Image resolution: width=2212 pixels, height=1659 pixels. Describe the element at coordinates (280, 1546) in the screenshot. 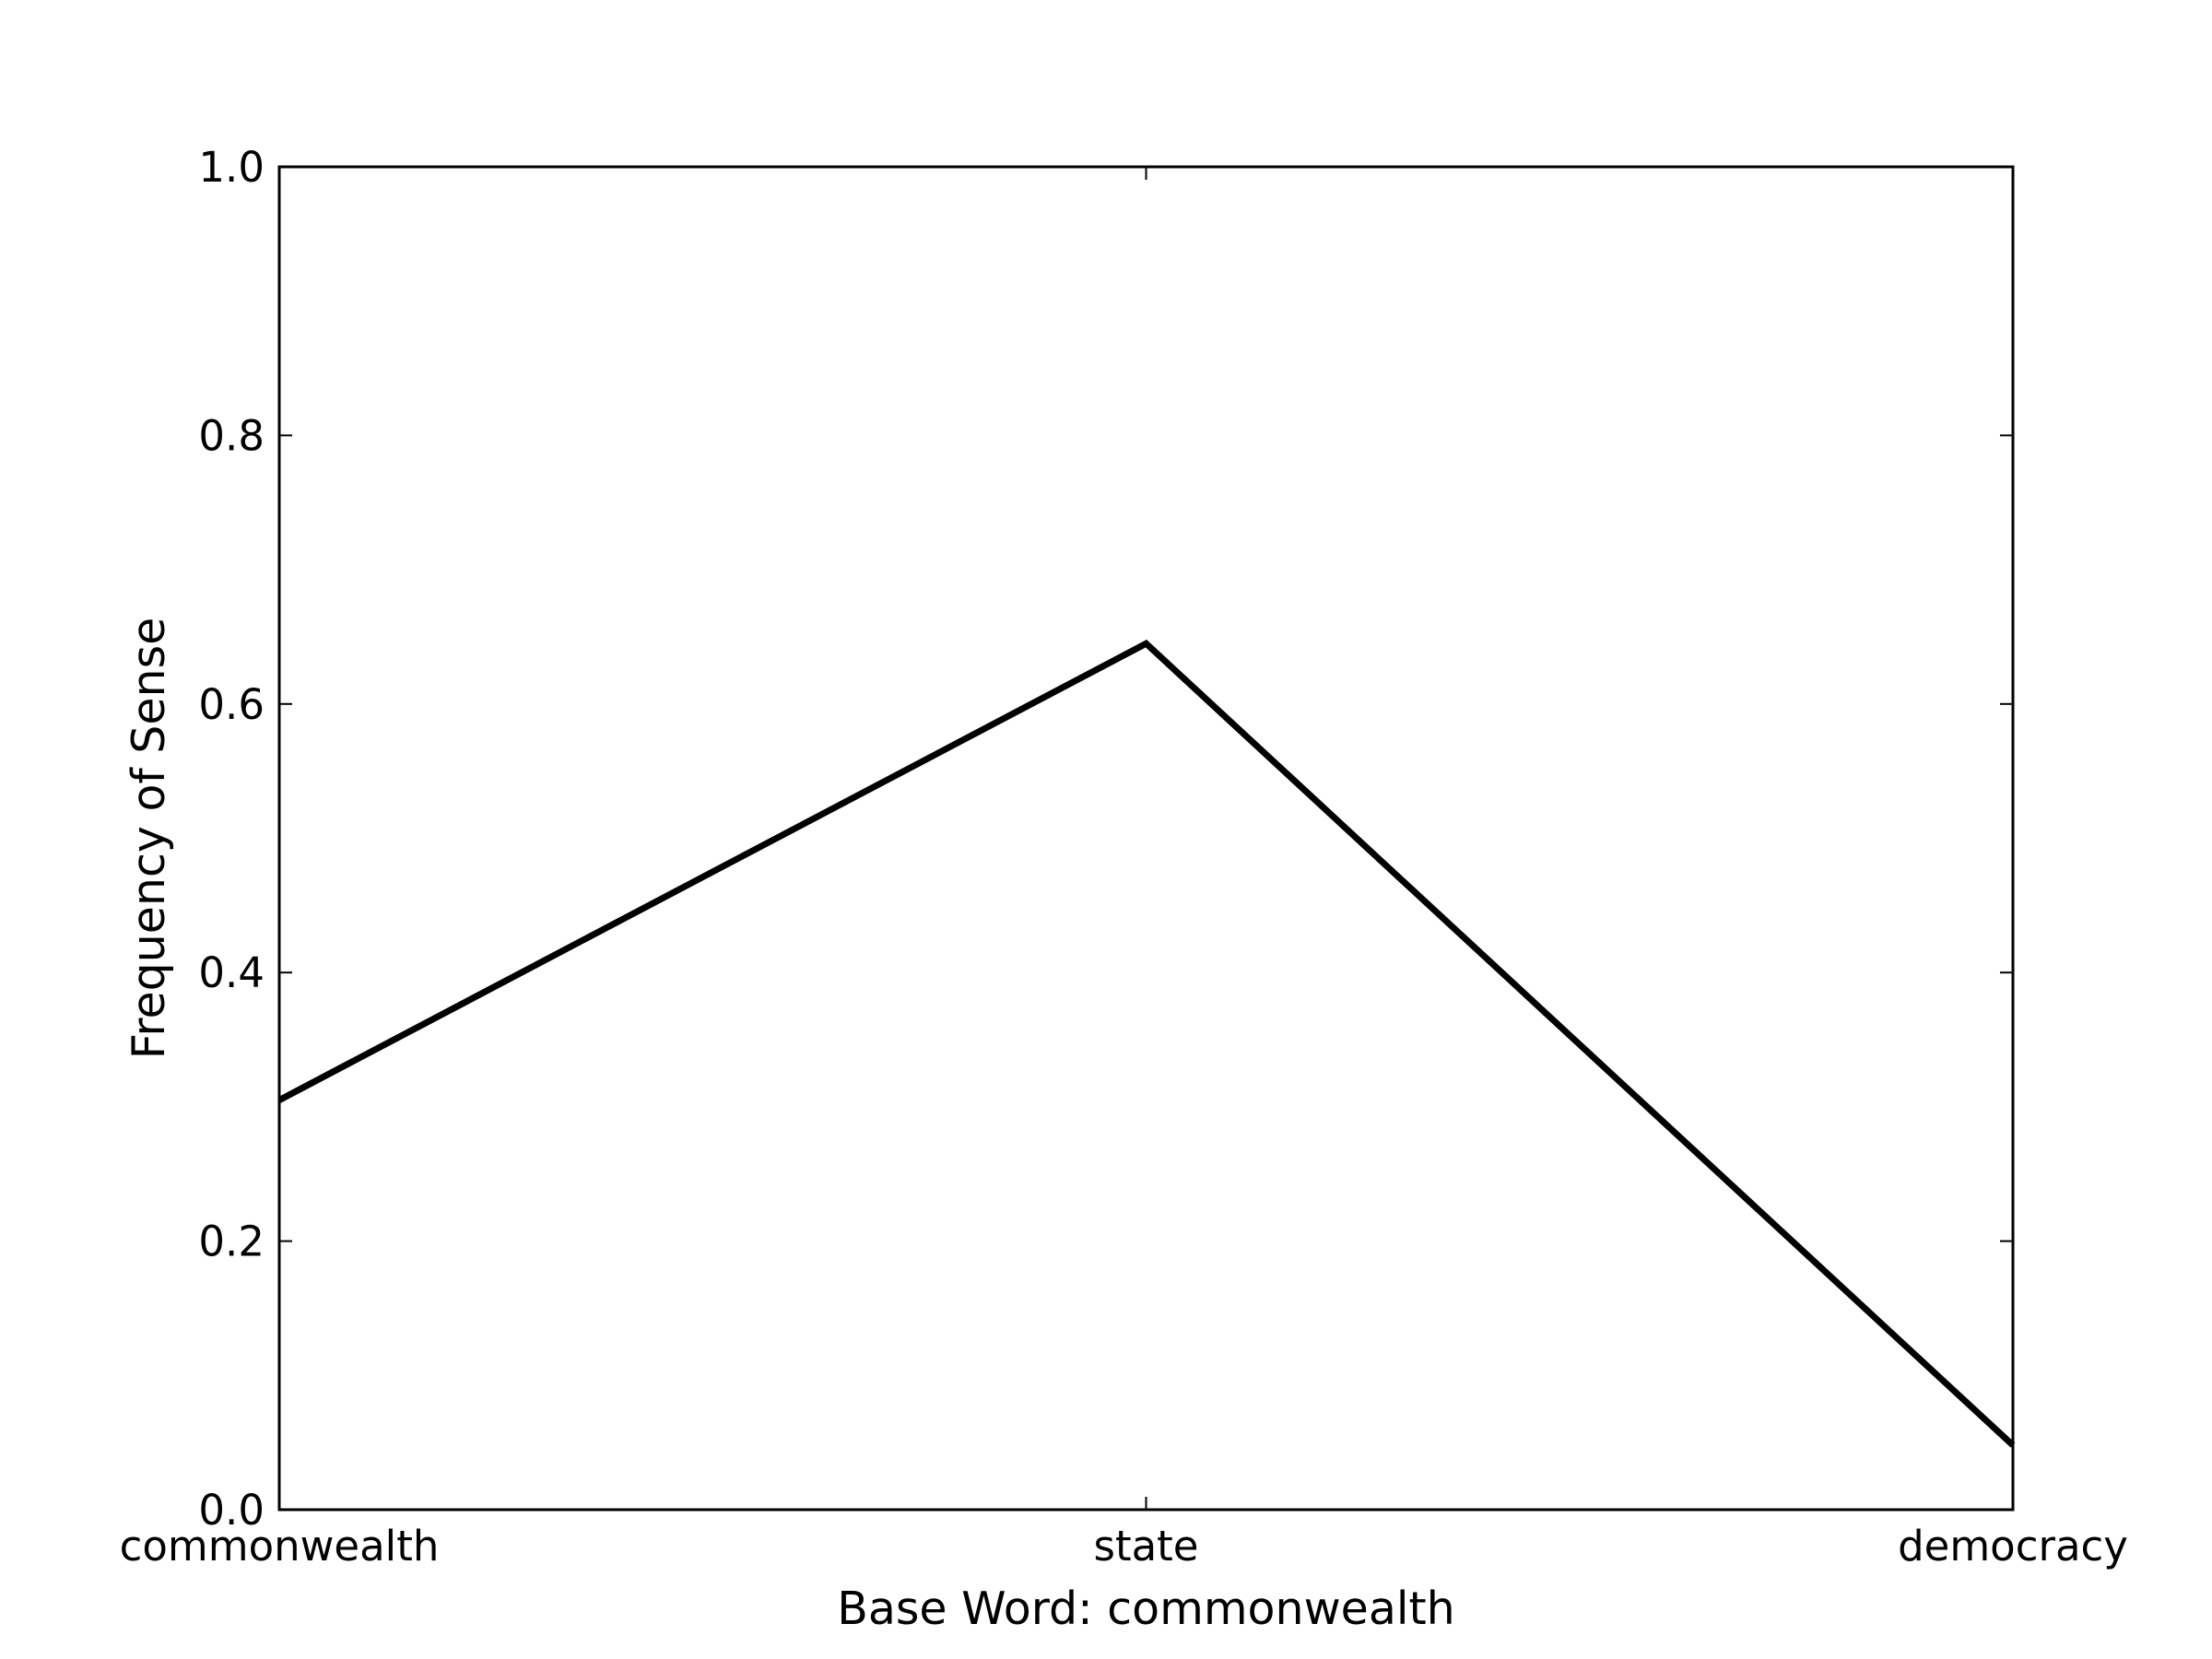

I see `x-tick-label: commonwealth` at that location.